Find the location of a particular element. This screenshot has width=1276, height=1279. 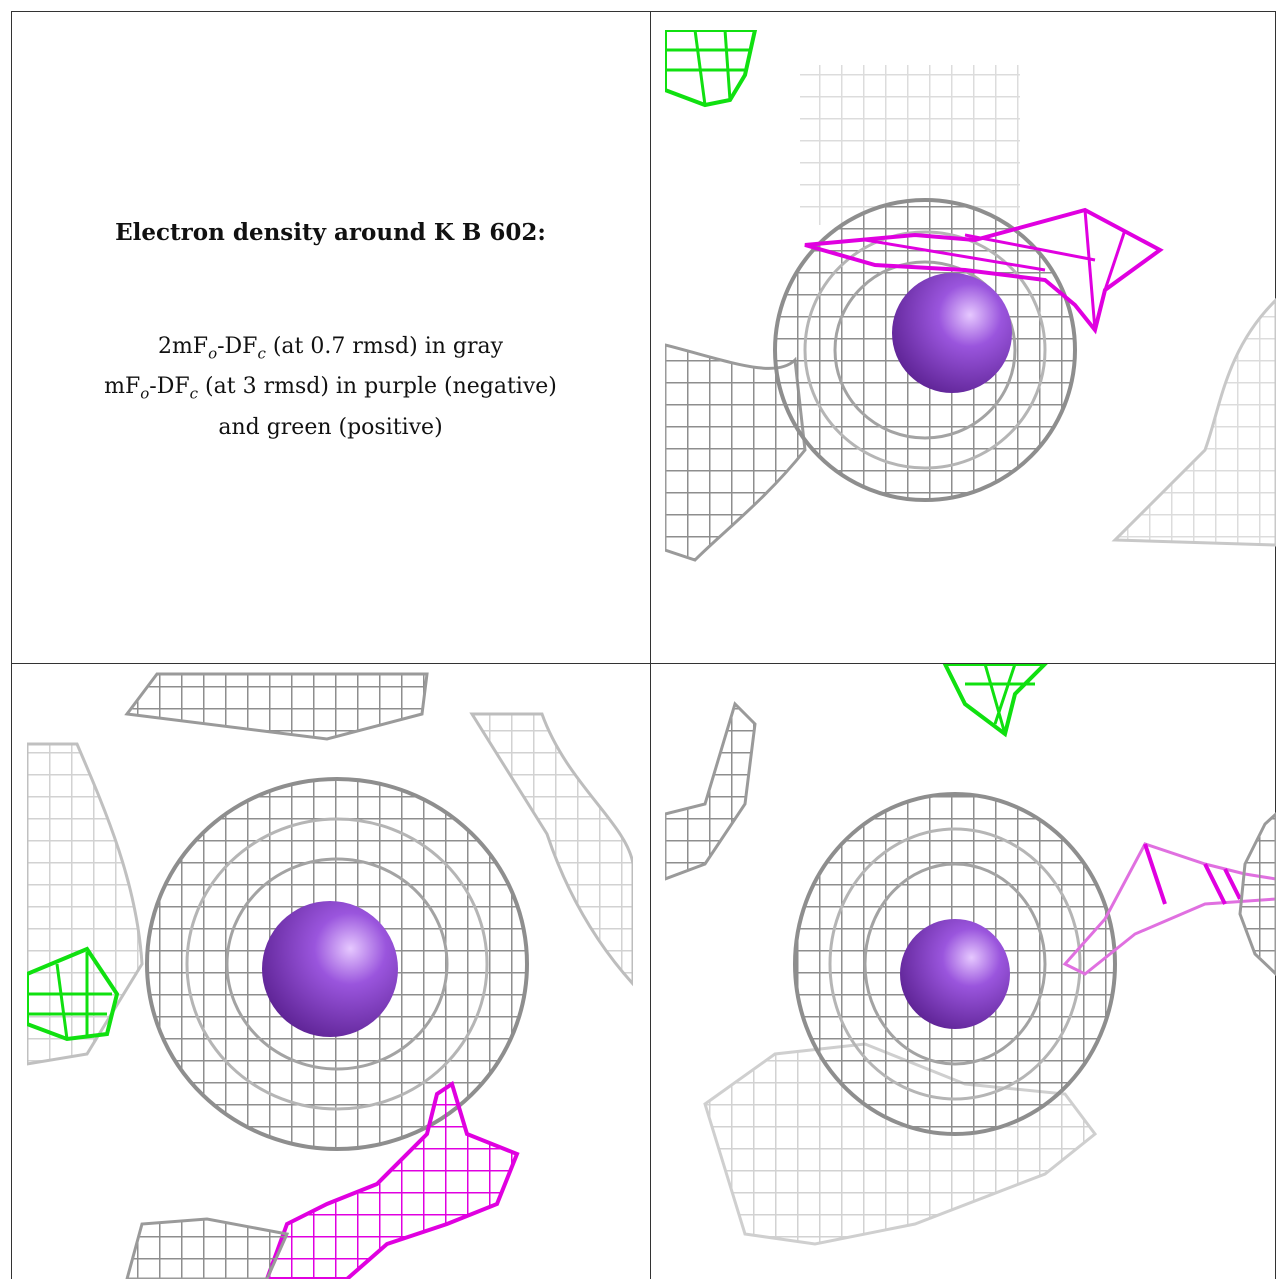

legend-line-fofc: mFo-DFc (at 3 rmsd) in purple (negative) is located at coordinates (330, 388).